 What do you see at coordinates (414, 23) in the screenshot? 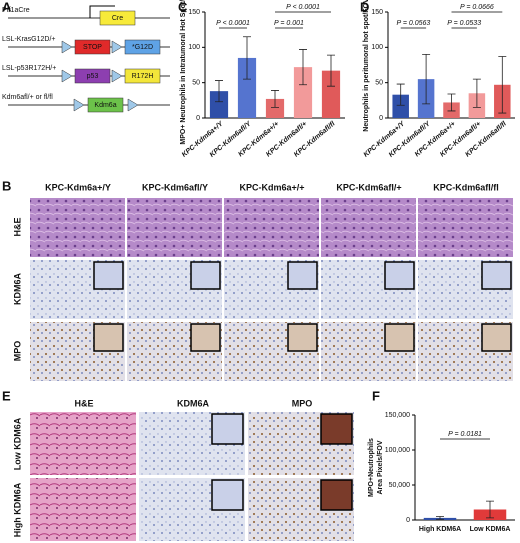
I see `p-value: P = 0.0563` at bounding box center [414, 23].